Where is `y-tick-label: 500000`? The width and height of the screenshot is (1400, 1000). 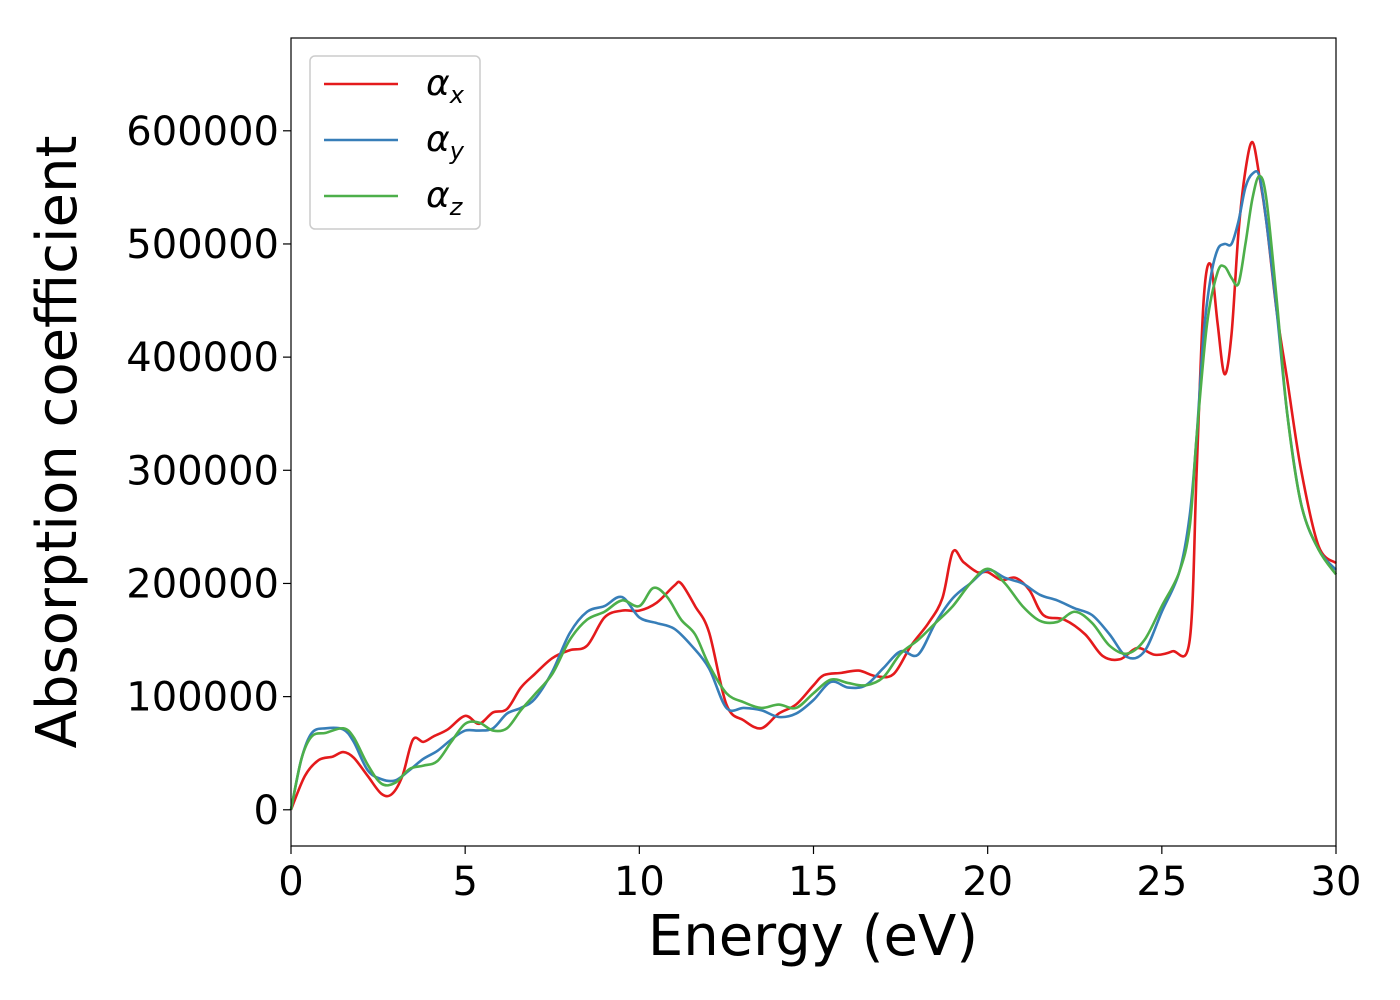 y-tick-label: 500000 is located at coordinates (202, 245).